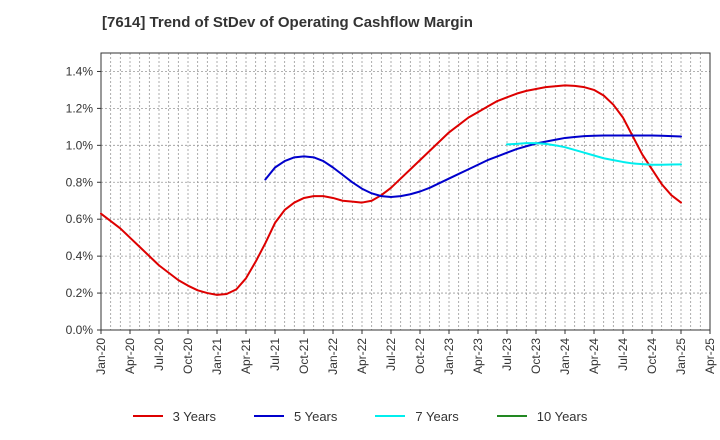 The width and height of the screenshot is (720, 440). What do you see at coordinates (80, 108) in the screenshot?
I see `y-tick-label: 1.2%` at bounding box center [80, 108].